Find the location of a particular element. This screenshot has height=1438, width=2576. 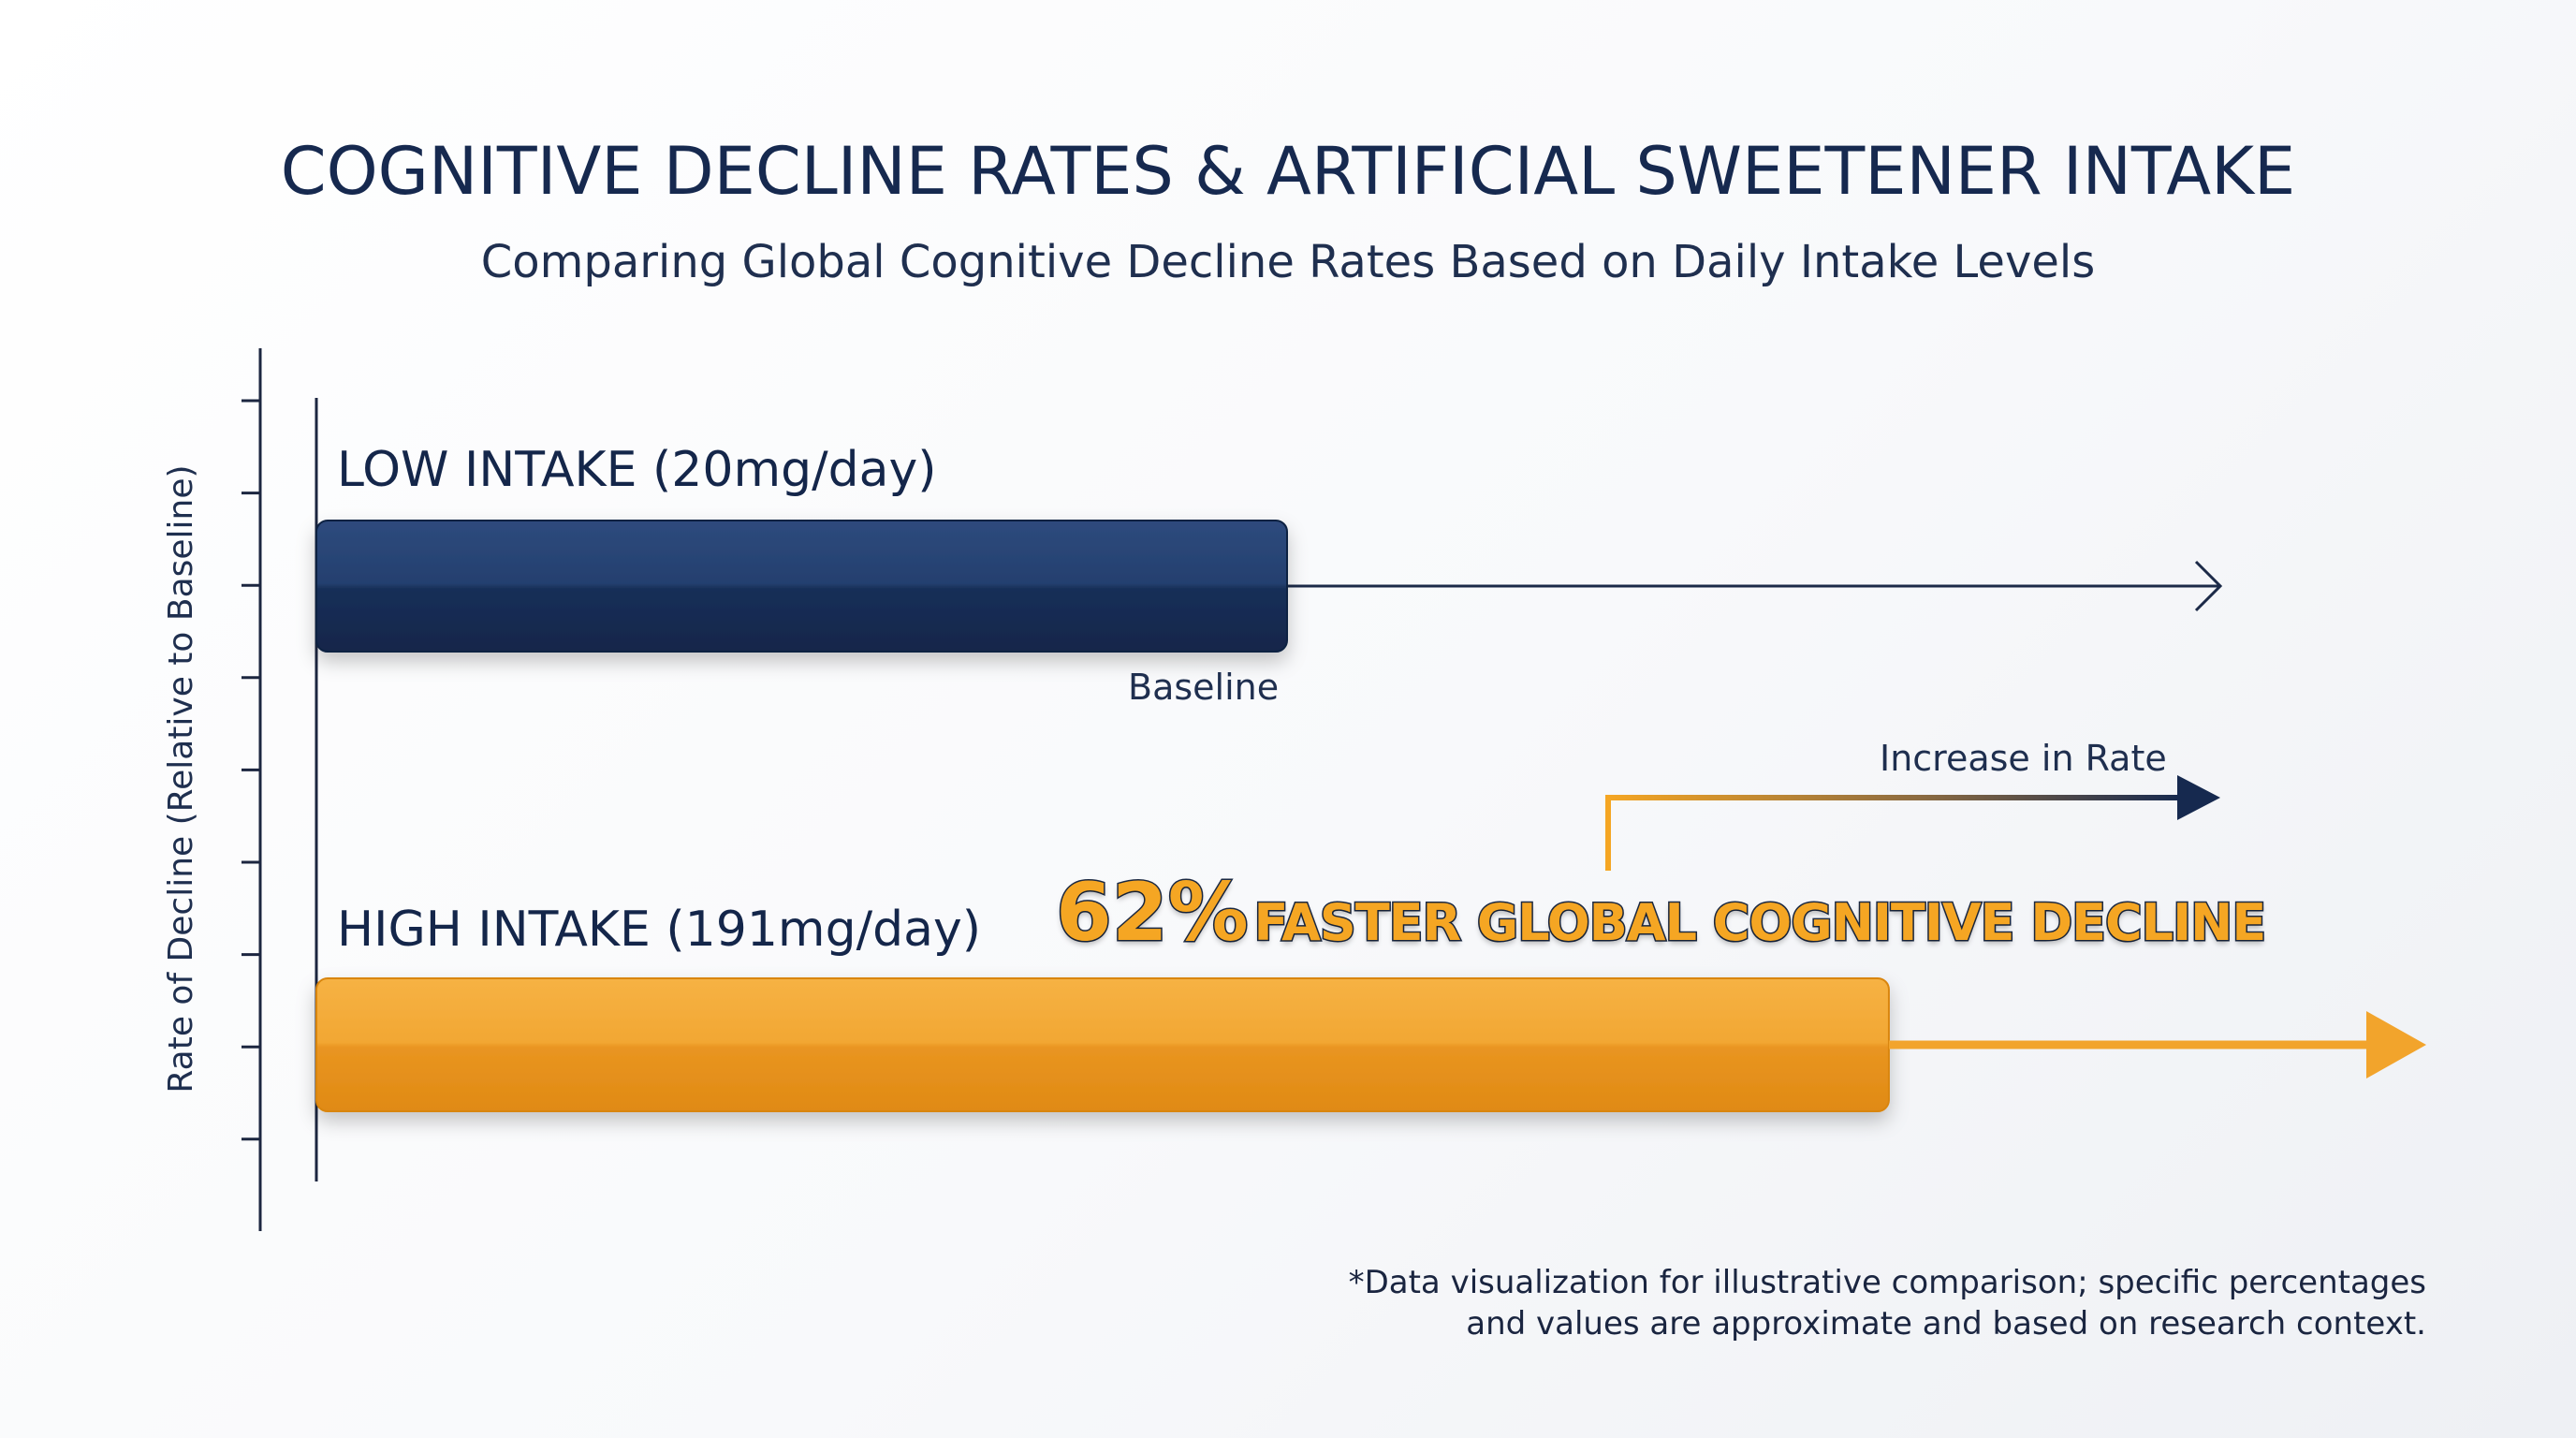

category-label-low: LOW INTAKE (20mg/day) is located at coordinates (637, 470).